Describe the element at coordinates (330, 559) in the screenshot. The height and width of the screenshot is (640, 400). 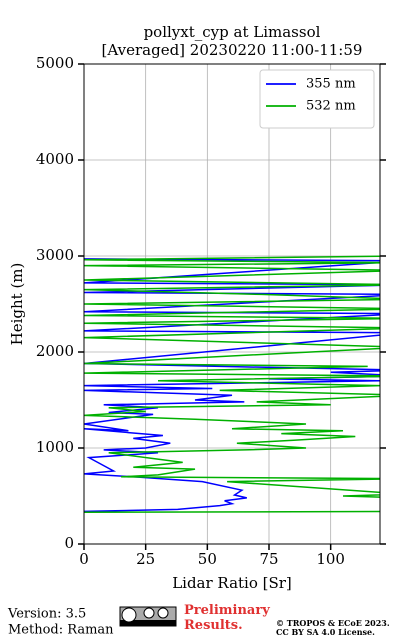
I see `x-tick-label: 100` at that location.